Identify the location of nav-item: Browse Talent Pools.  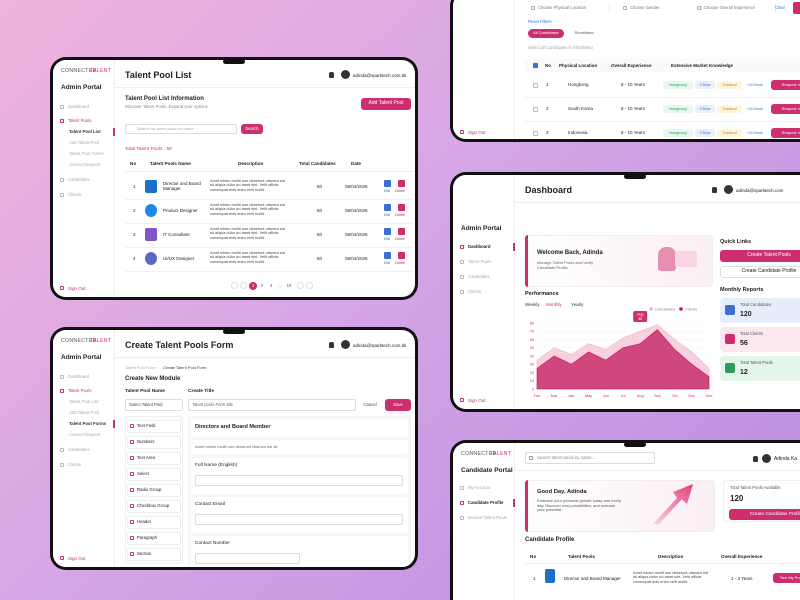
(487, 517).